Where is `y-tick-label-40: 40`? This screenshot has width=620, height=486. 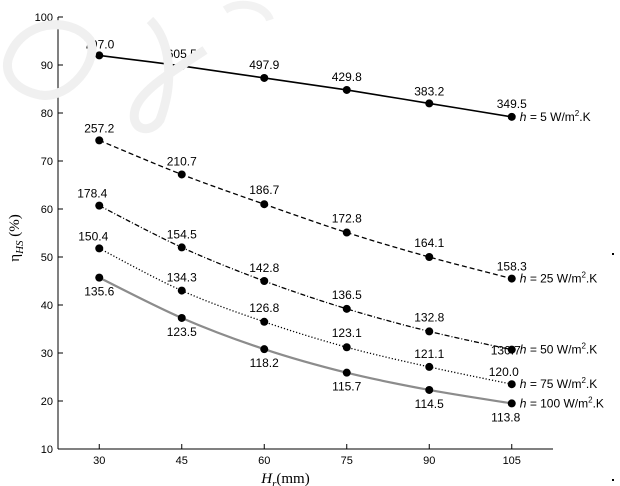 y-tick-label-40: 40 is located at coordinates (47, 306).